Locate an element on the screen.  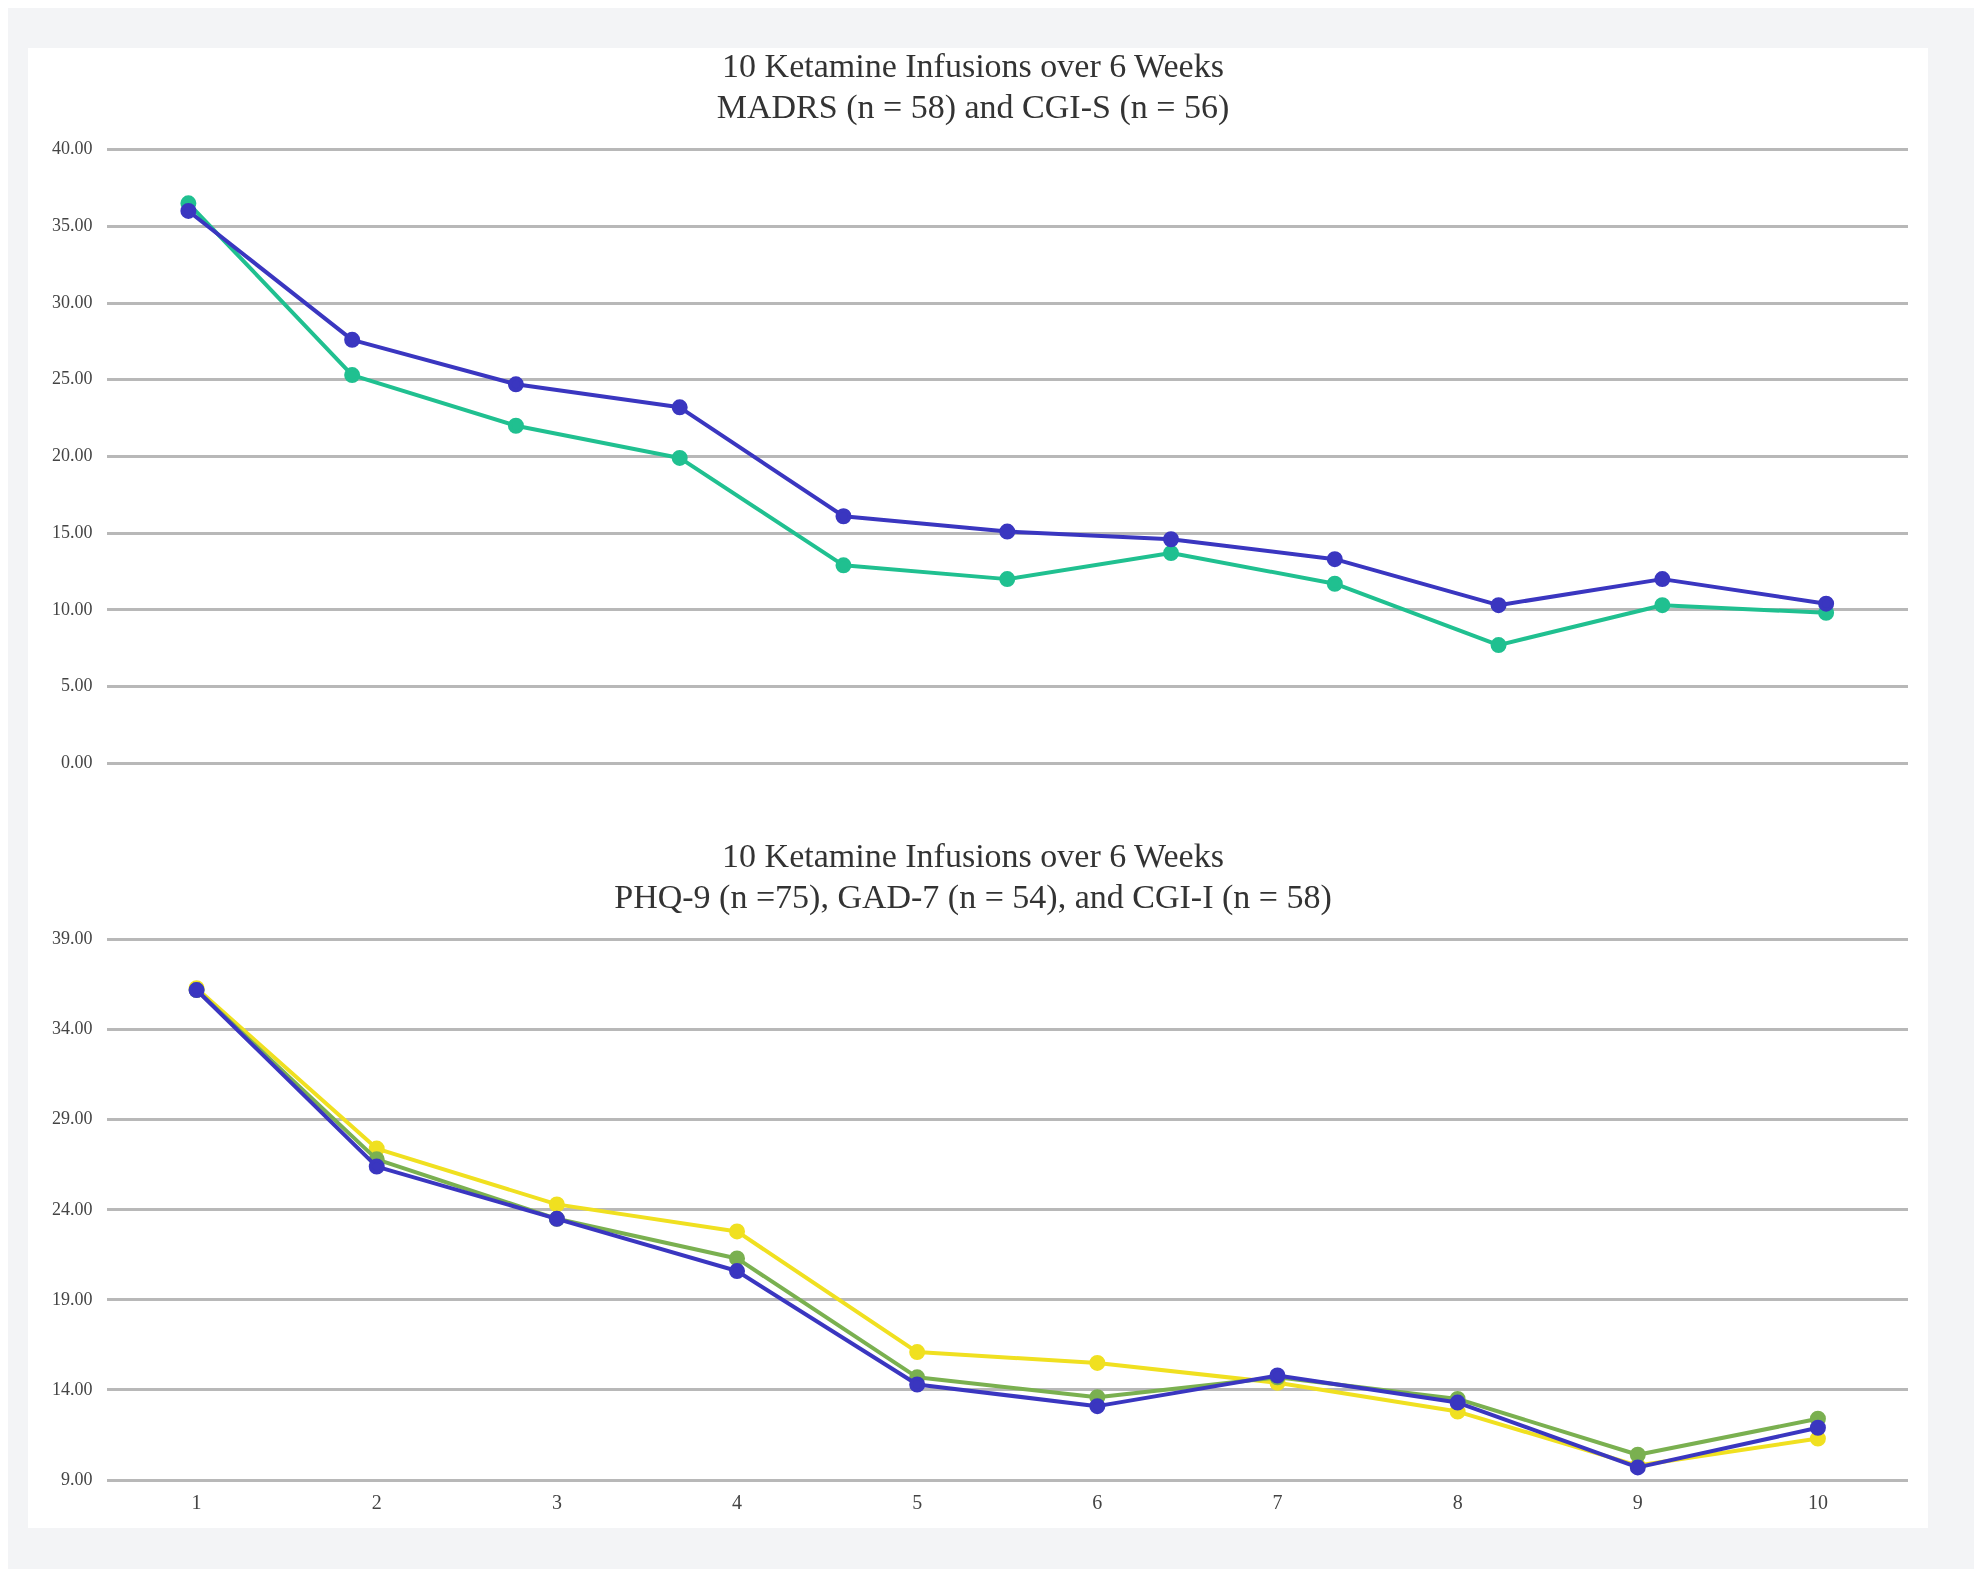
x-tick-label: 6 is located at coordinates (1097, 1502).